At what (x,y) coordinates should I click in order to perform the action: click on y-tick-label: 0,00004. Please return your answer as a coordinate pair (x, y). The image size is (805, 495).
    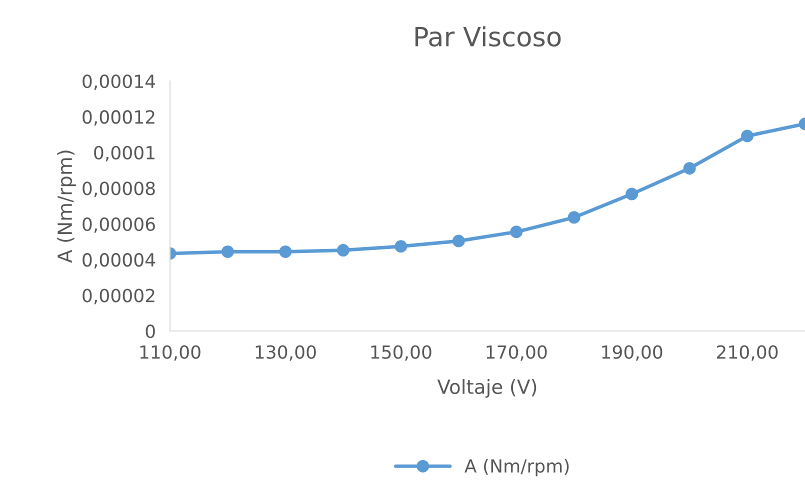
    Looking at the image, I should click on (119, 261).